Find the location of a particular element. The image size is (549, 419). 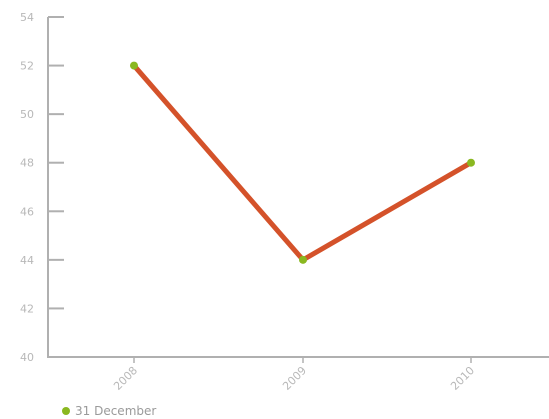

legend-marker-icon is located at coordinates (66, 411).